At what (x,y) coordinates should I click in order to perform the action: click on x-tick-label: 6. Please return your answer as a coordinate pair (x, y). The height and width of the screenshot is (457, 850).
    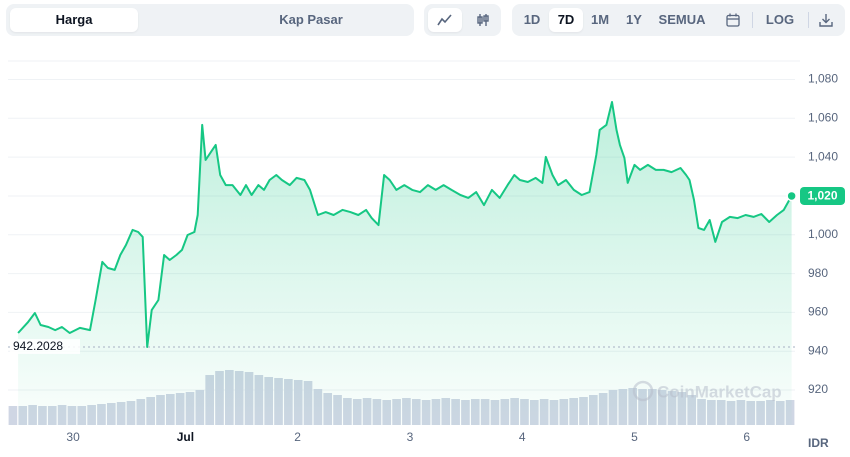
    Looking at the image, I should click on (746, 437).